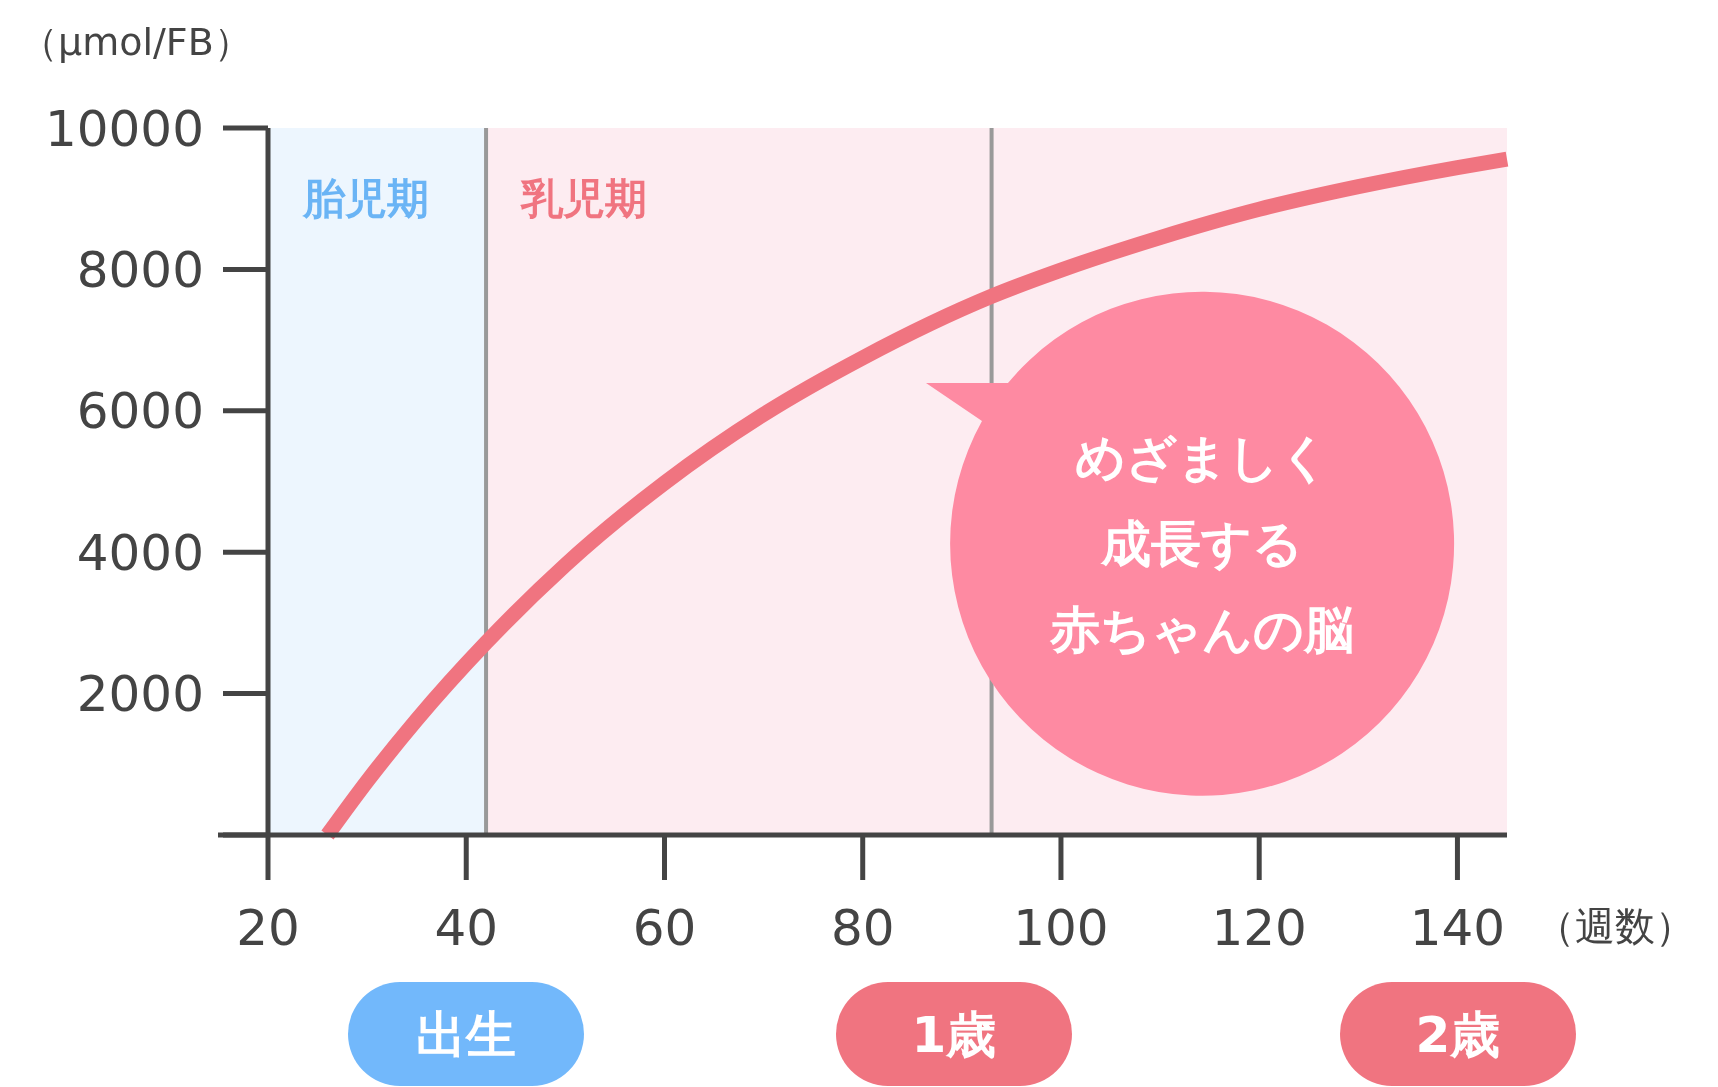 The image size is (1718, 1087). Describe the element at coordinates (1201, 544) in the screenshot. I see `annotation: めざましく成長する赤ちゃんの脳` at that location.